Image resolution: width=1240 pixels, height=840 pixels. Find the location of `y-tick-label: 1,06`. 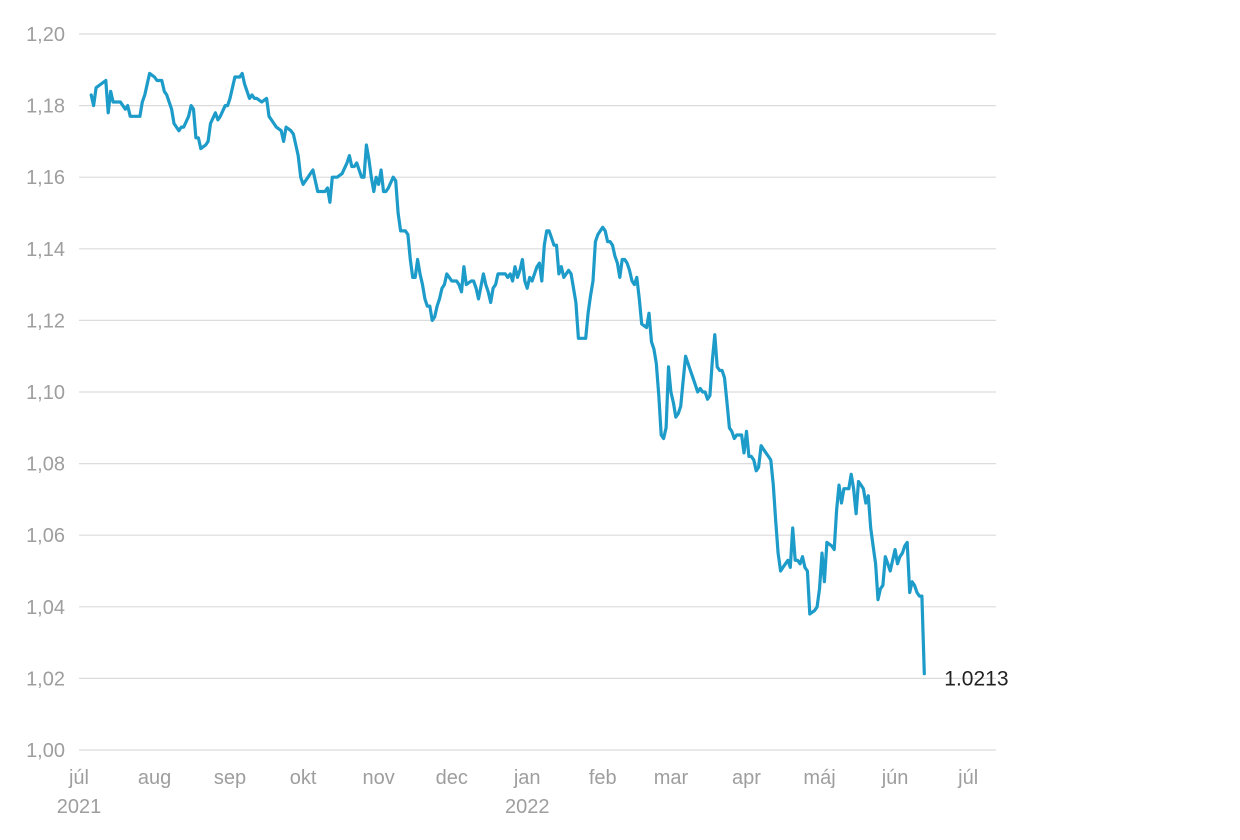

y-tick-label: 1,06 is located at coordinates (45, 536).